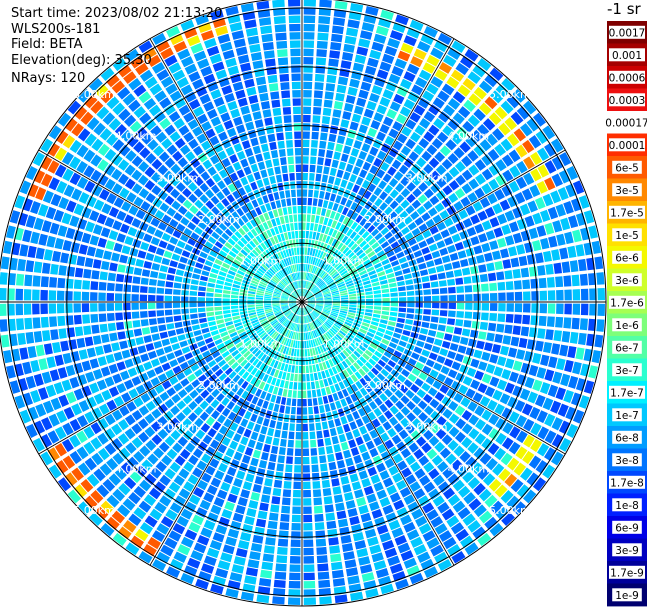 The image size is (647, 607). I want to click on ray-357deg, so click(294, 148).